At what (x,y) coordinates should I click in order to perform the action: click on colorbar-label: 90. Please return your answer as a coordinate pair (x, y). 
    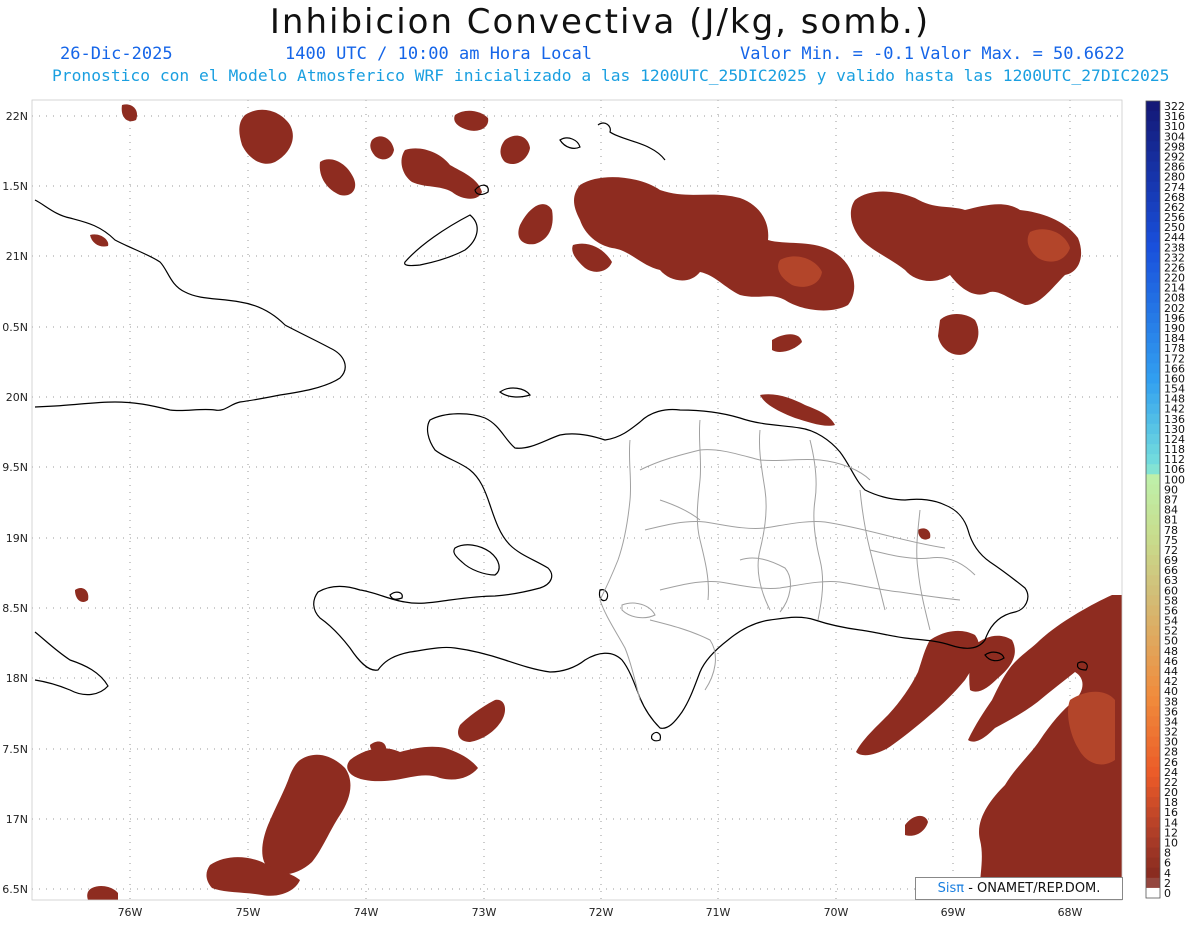
    Looking at the image, I should click on (1171, 489).